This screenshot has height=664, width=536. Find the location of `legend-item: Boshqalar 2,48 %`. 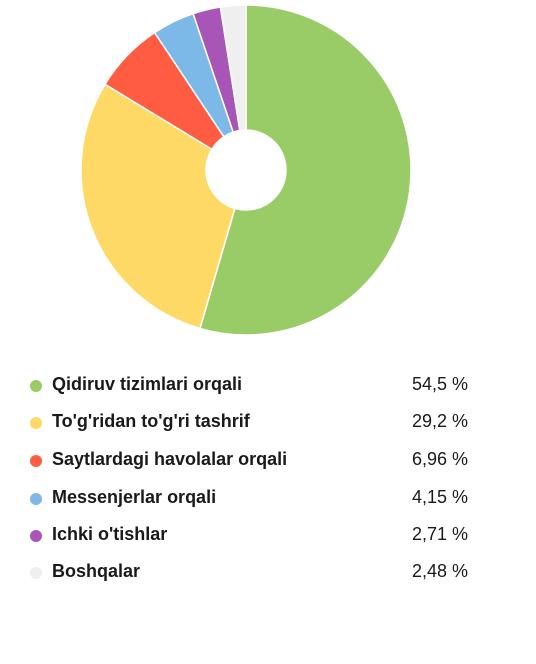

legend-item: Boshqalar 2,48 % is located at coordinates (268, 572).